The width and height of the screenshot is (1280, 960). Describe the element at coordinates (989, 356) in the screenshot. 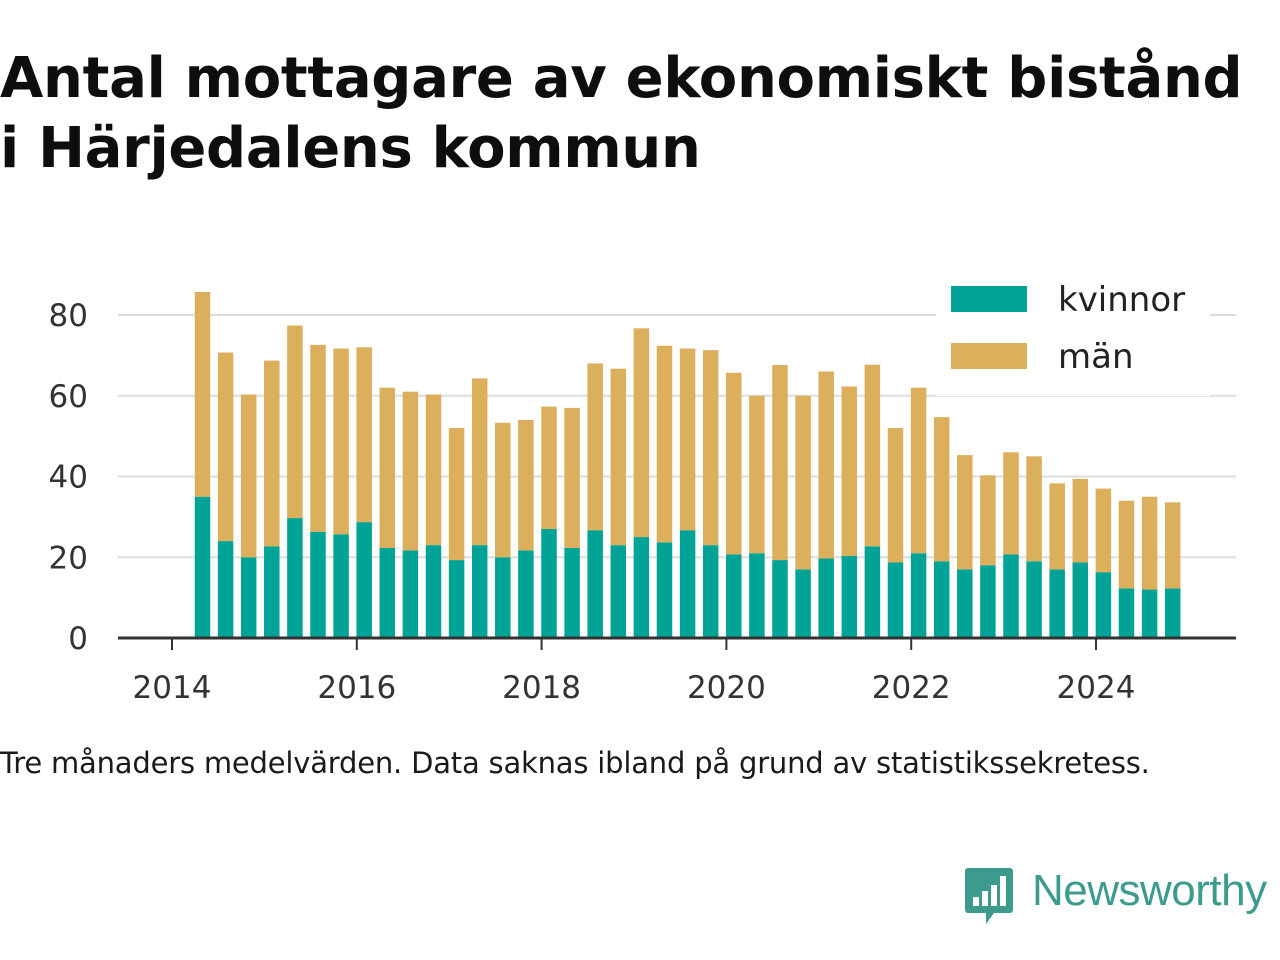

I see `legend-swatch-män` at that location.